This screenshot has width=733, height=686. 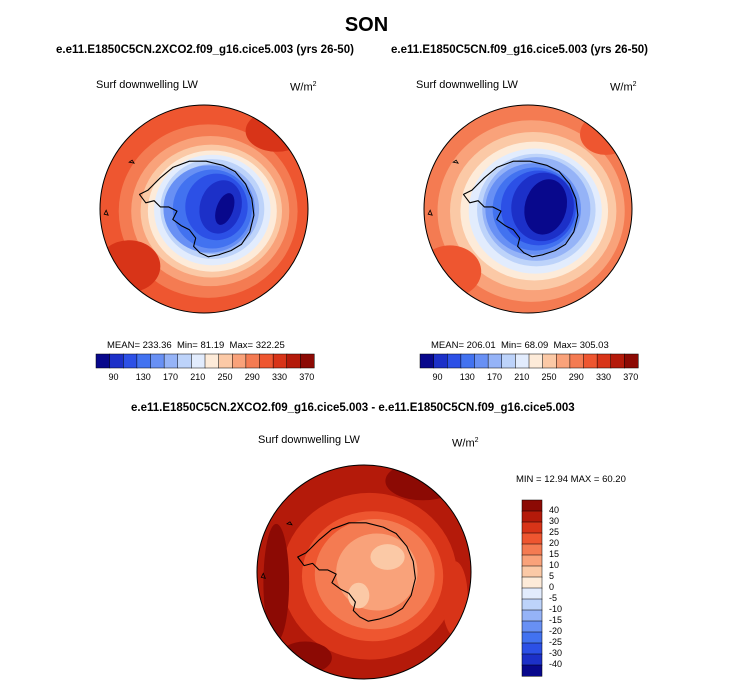 I want to click on panel3-colorbar, so click(x=532, y=588).